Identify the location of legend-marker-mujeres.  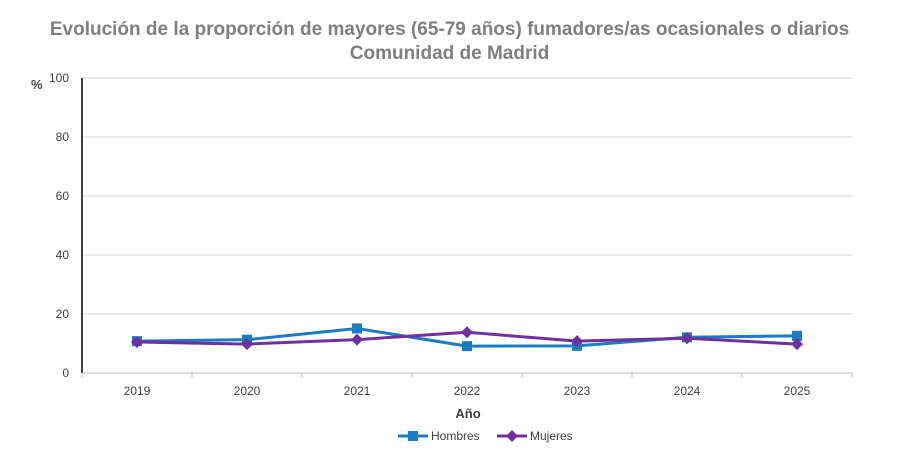
(512, 436).